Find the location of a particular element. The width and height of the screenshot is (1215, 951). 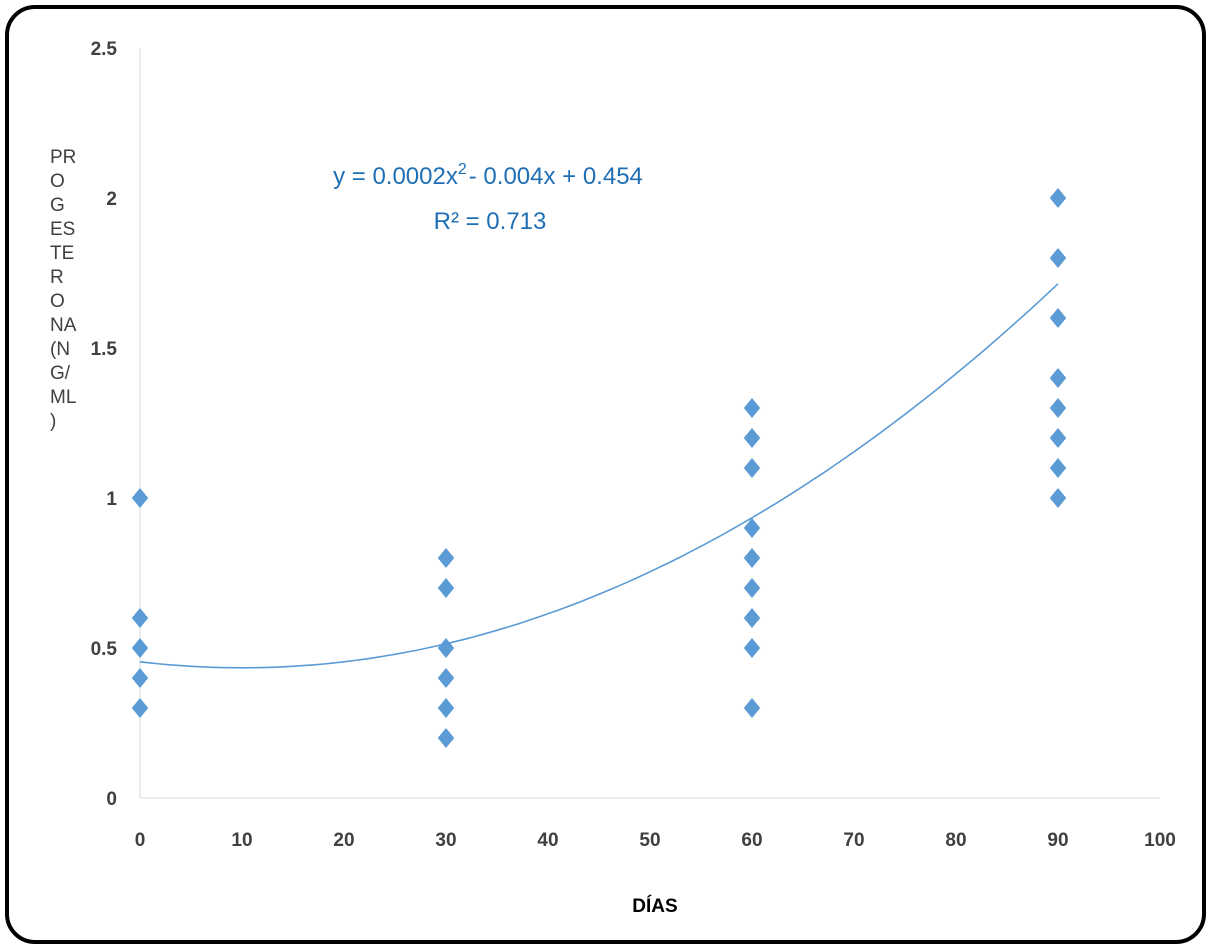

trendline-equation: y = 0.0002x2- 0.004x + 0.454 is located at coordinates (488, 175).